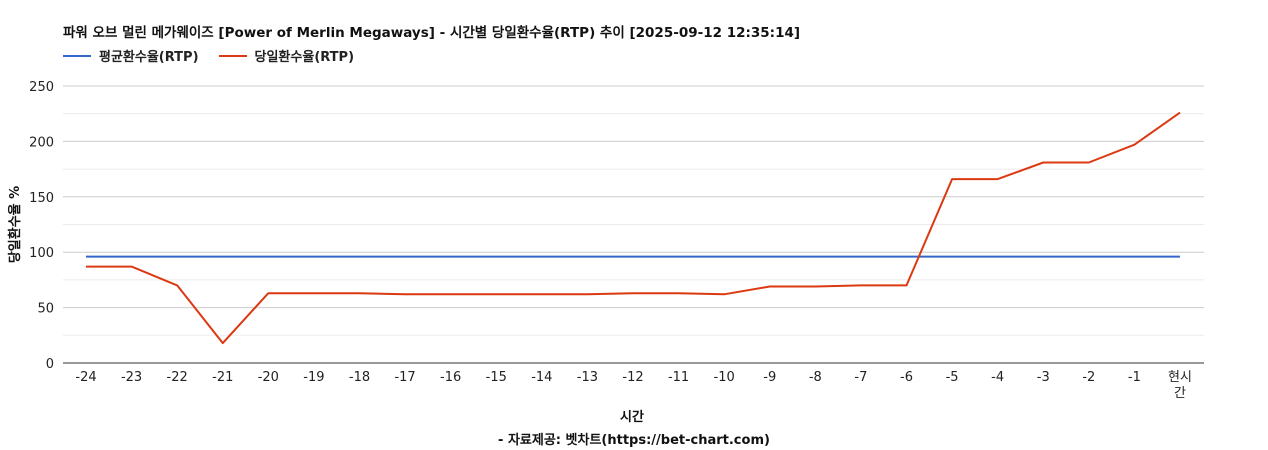 The image size is (1268, 450). I want to click on x-tick-label: -3, so click(1043, 377).